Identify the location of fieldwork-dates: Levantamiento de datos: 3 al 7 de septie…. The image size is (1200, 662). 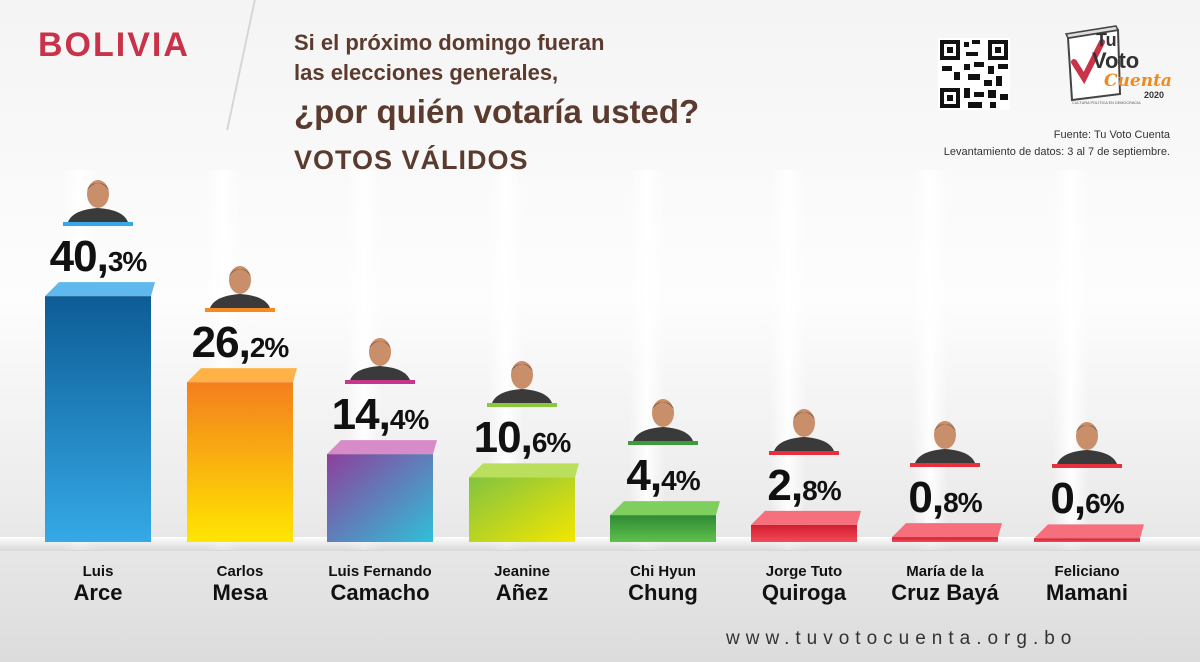
(1056, 152).